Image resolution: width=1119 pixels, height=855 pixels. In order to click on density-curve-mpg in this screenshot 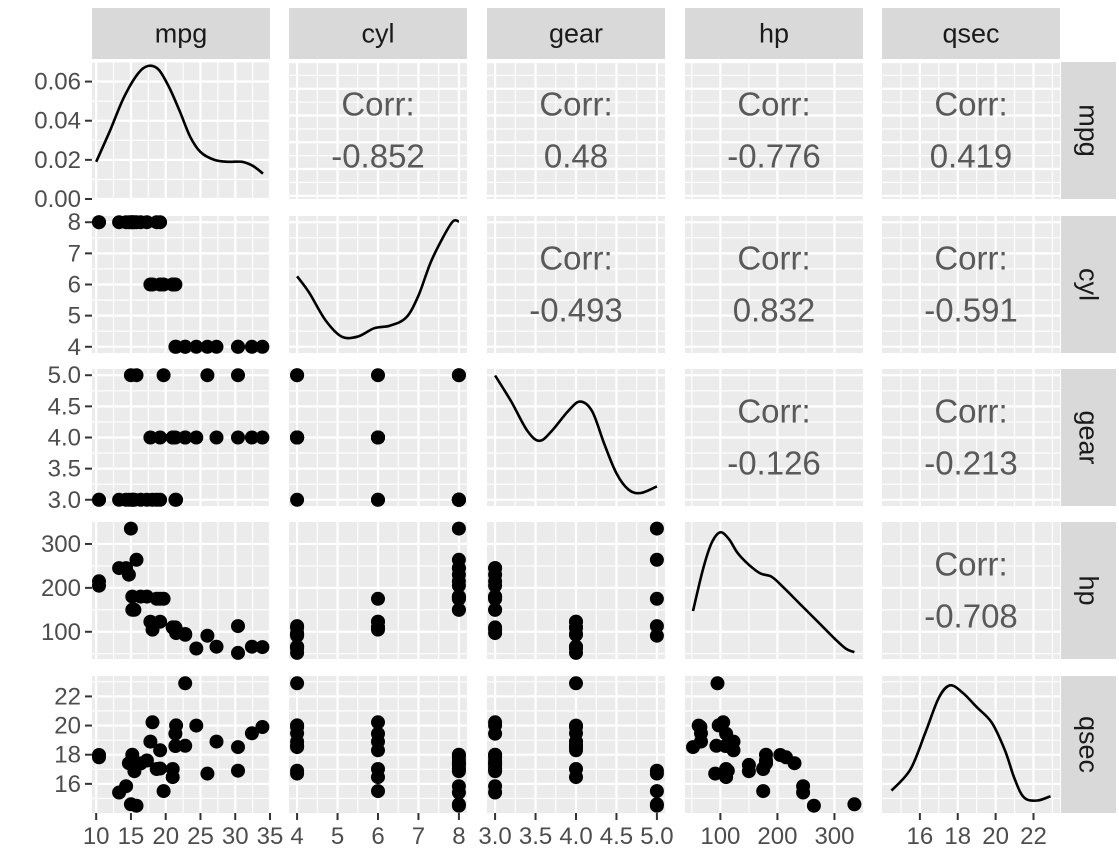, I will do `click(179, 119)`.